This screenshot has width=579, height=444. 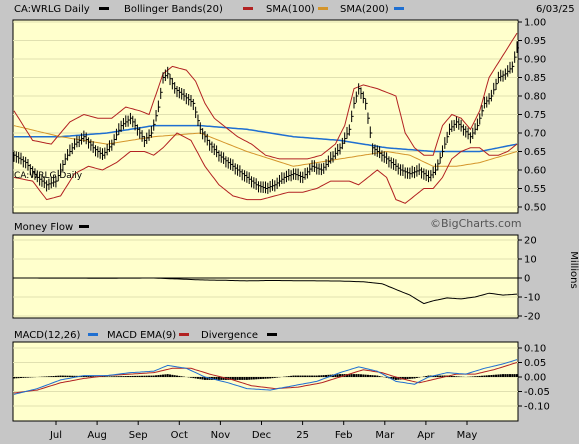 What do you see at coordinates (476, 223) in the screenshot?
I see `bigcharts-watermark: ©BigCharts.com` at bounding box center [476, 223].